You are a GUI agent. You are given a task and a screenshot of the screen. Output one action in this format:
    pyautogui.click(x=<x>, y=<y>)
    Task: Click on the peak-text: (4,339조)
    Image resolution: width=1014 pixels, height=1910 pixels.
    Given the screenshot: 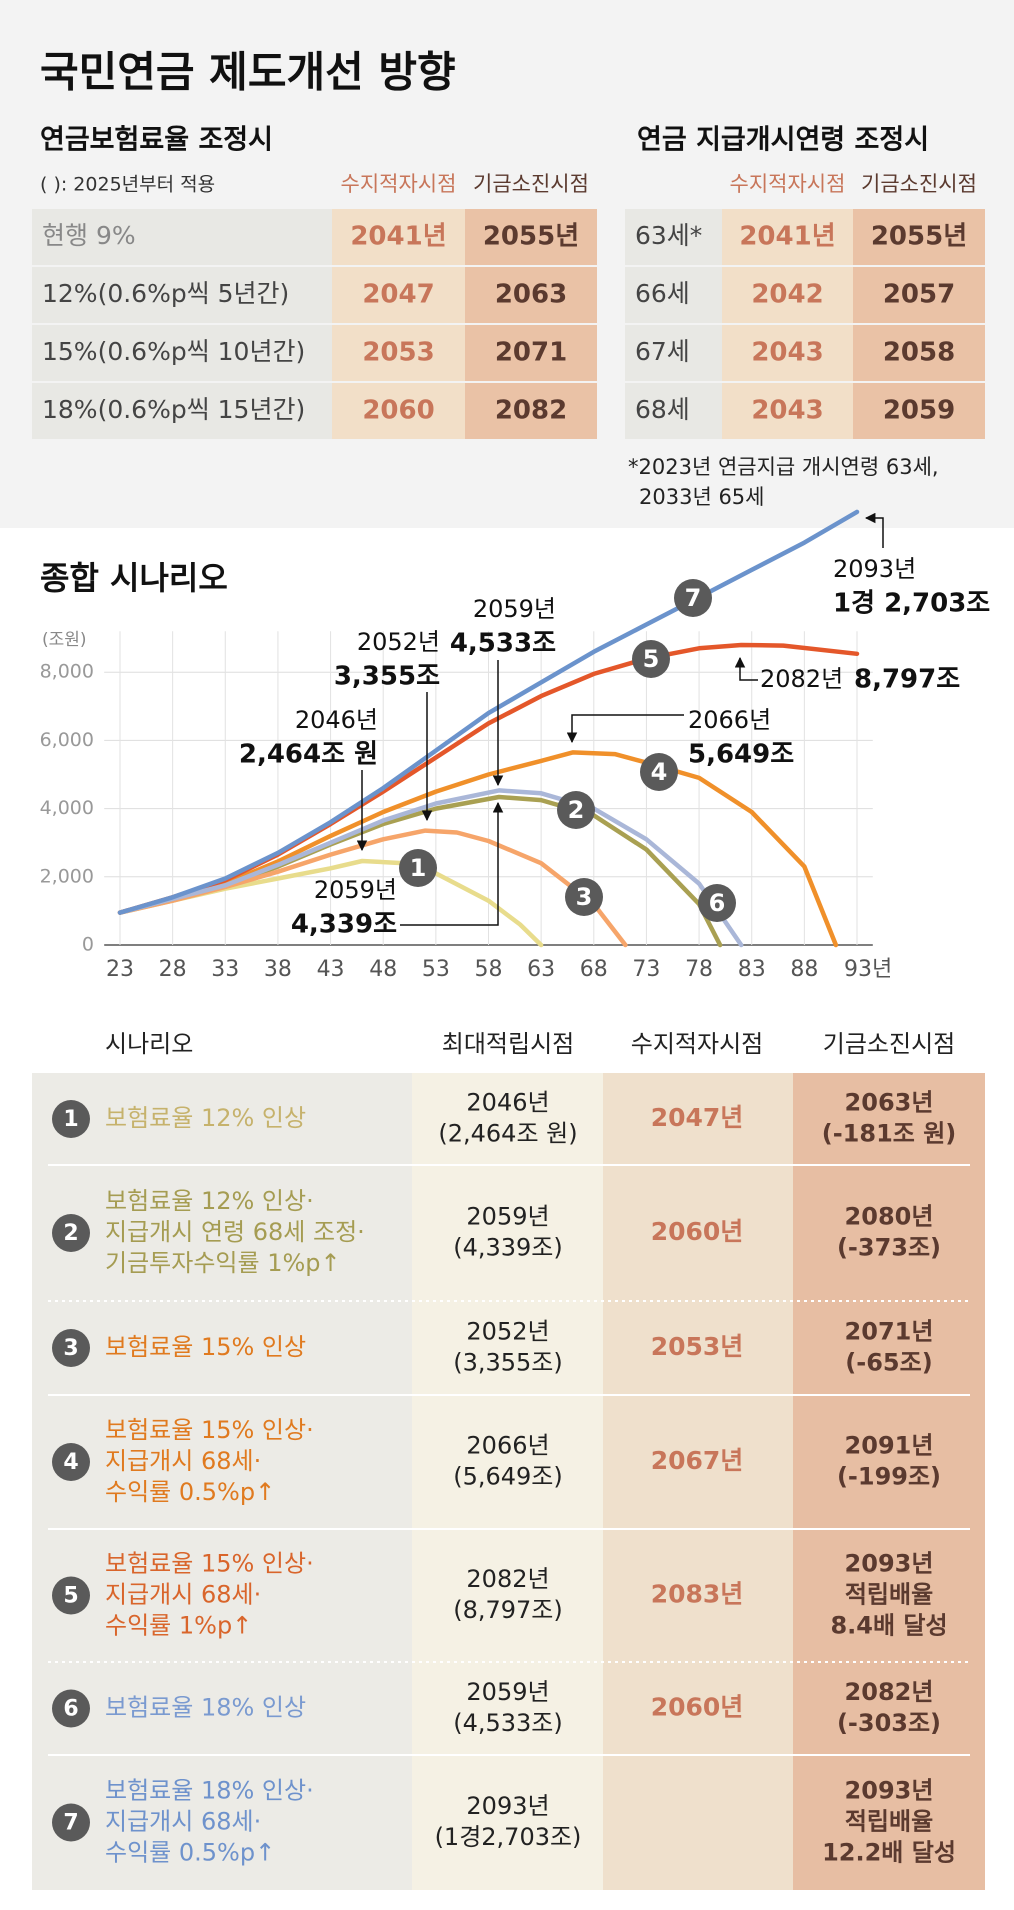 What is the action you would take?
    pyautogui.click(x=508, y=1248)
    